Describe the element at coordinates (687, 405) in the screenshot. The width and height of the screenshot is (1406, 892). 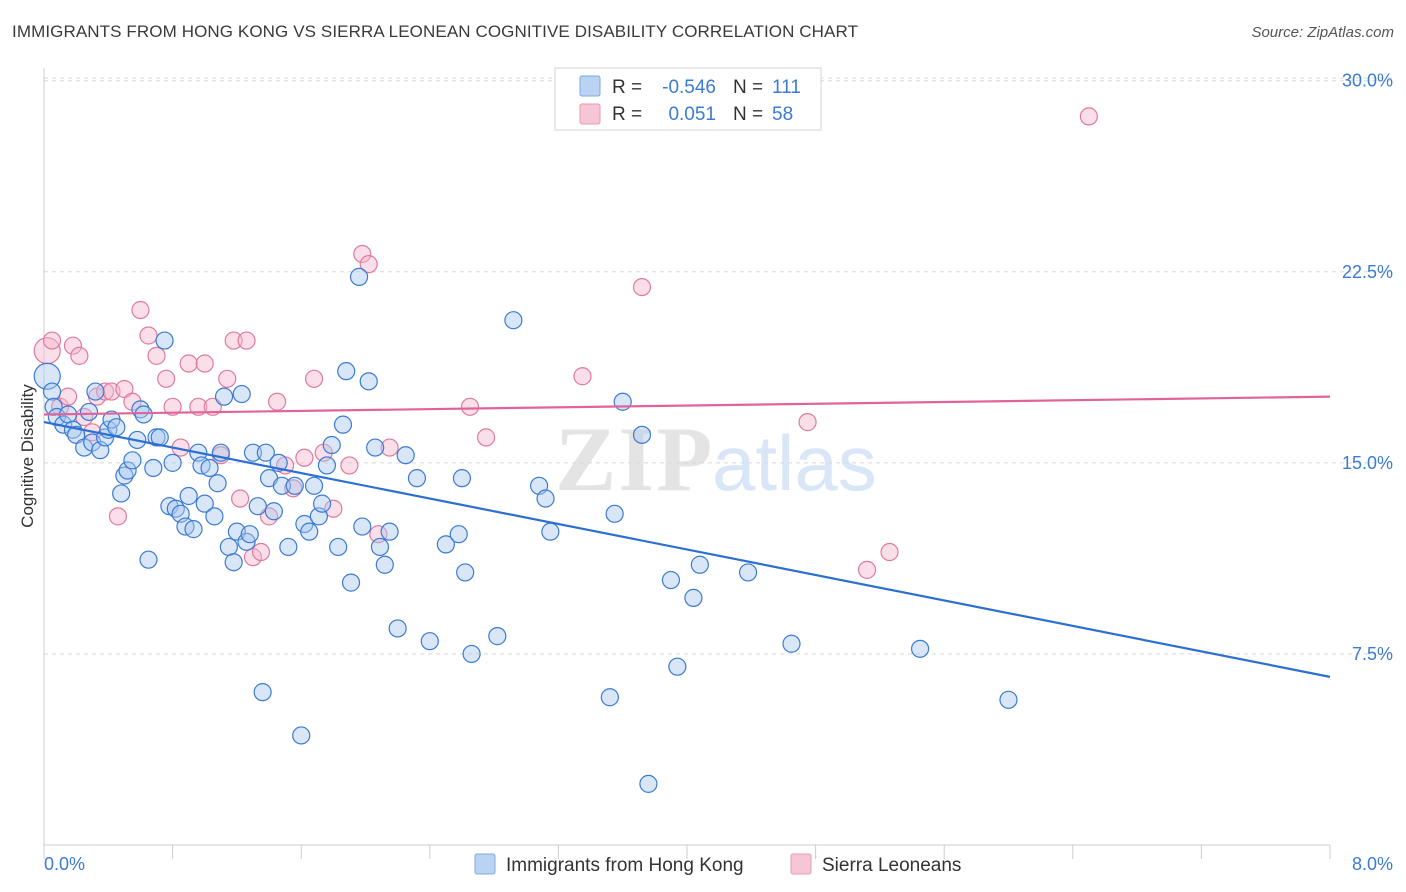
I see `trend-line-sierra-leoneans` at that location.